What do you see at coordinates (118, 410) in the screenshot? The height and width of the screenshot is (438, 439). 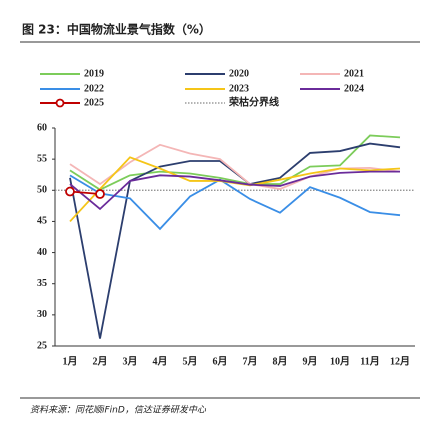 I see `source: 资料来源：同花顺iFinD，信达证券研发中心` at bounding box center [118, 410].